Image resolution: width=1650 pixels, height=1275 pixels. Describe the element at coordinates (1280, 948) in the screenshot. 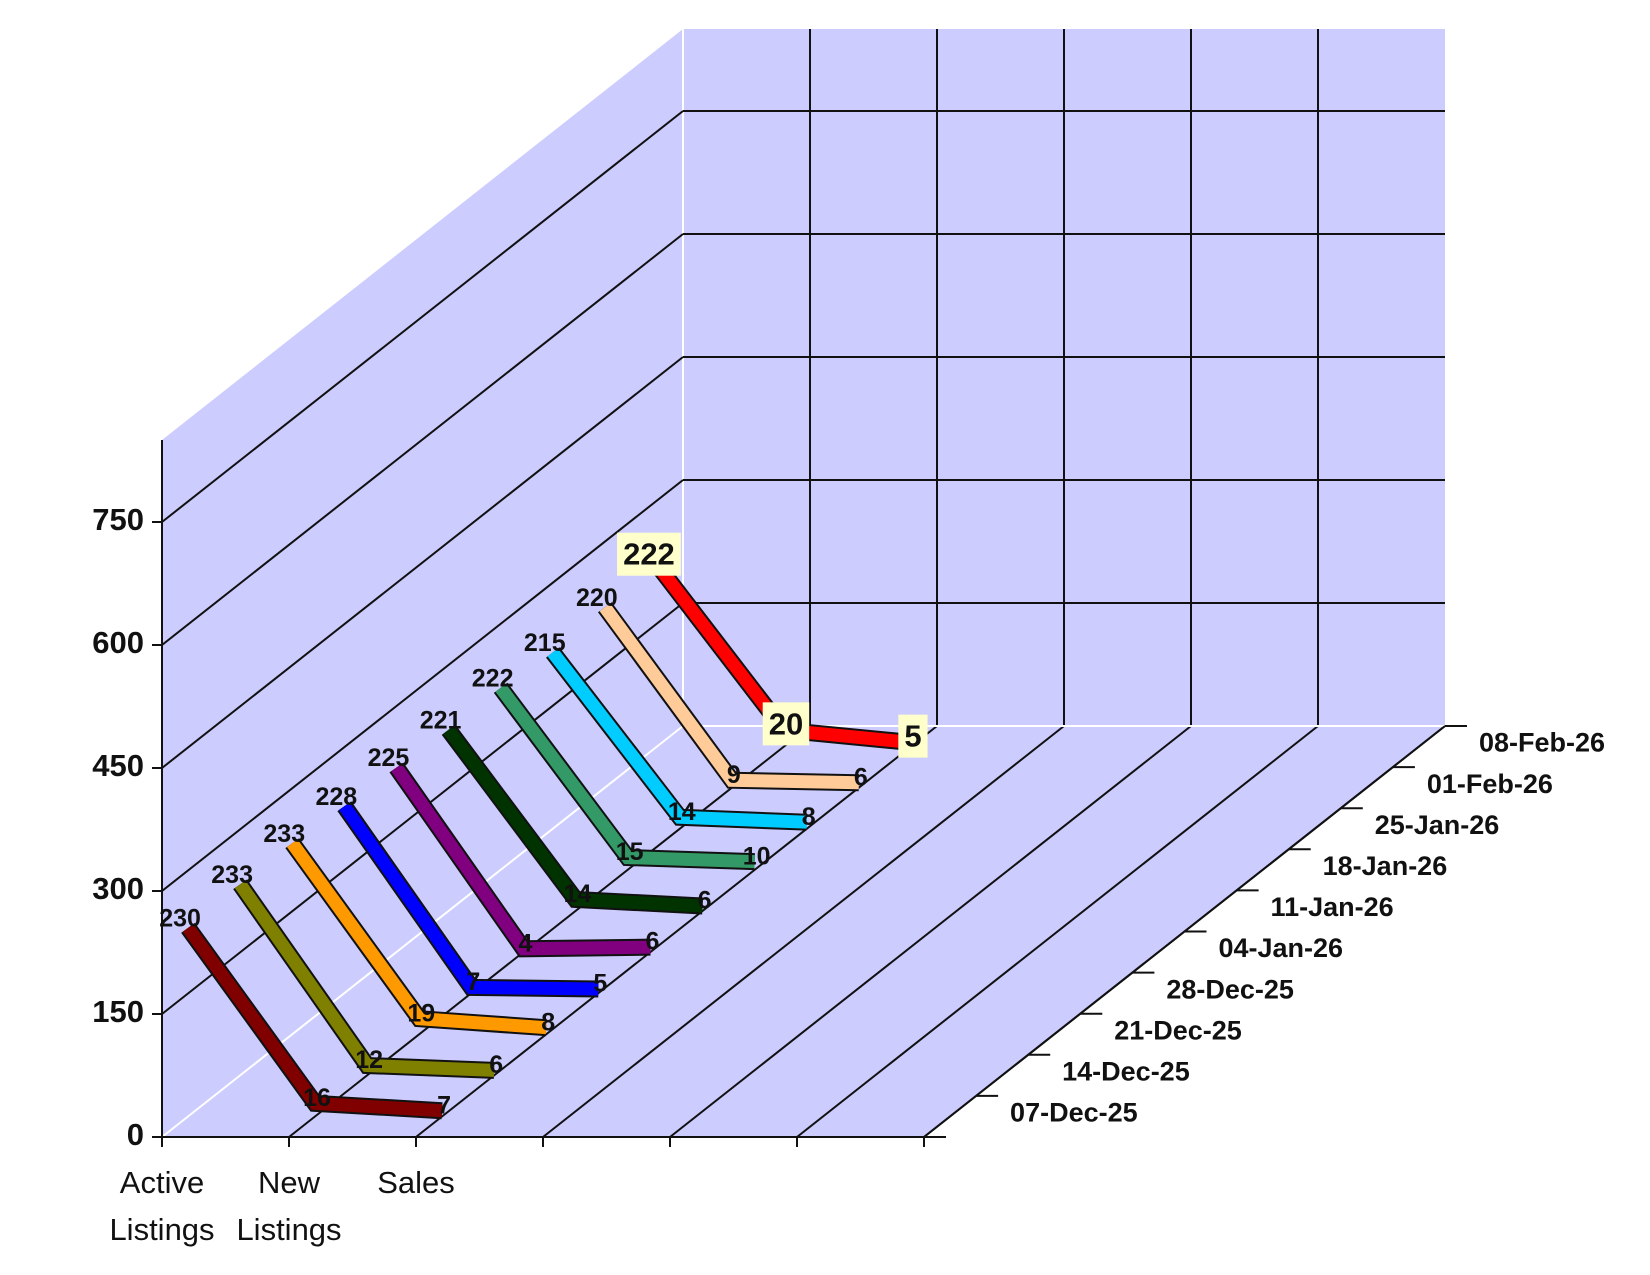

I see `legend-label: 04-Jan-26` at that location.